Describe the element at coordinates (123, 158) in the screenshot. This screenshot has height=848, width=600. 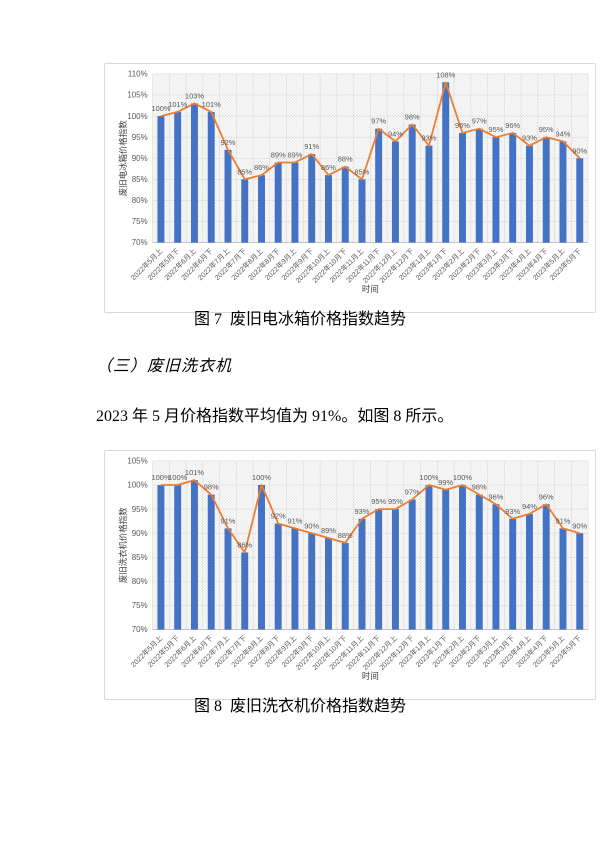
I see `y-axis-title: 废旧电冰箱价格指数` at that location.